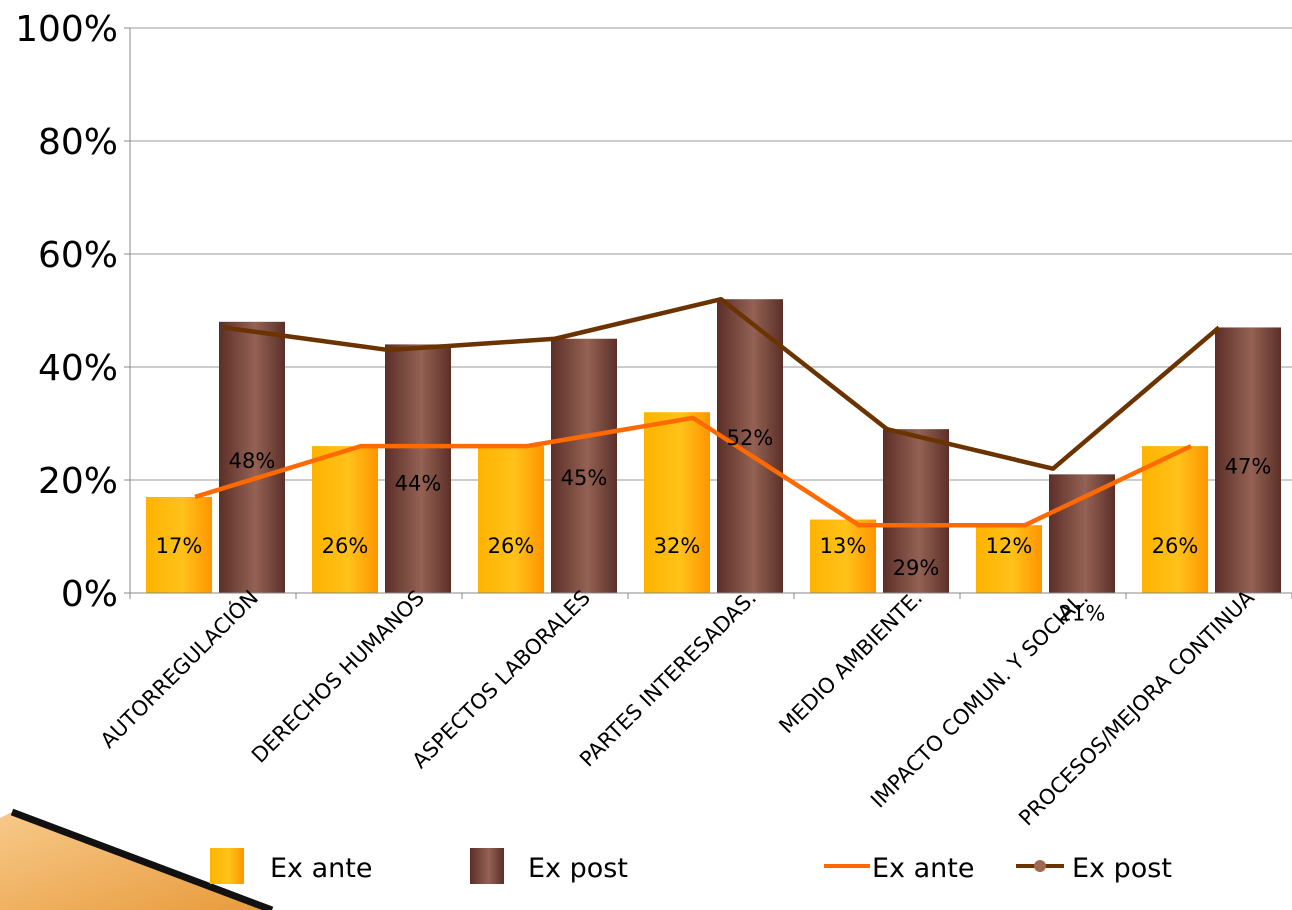  What do you see at coordinates (843, 546) in the screenshot?
I see `data-label: 13%` at bounding box center [843, 546].